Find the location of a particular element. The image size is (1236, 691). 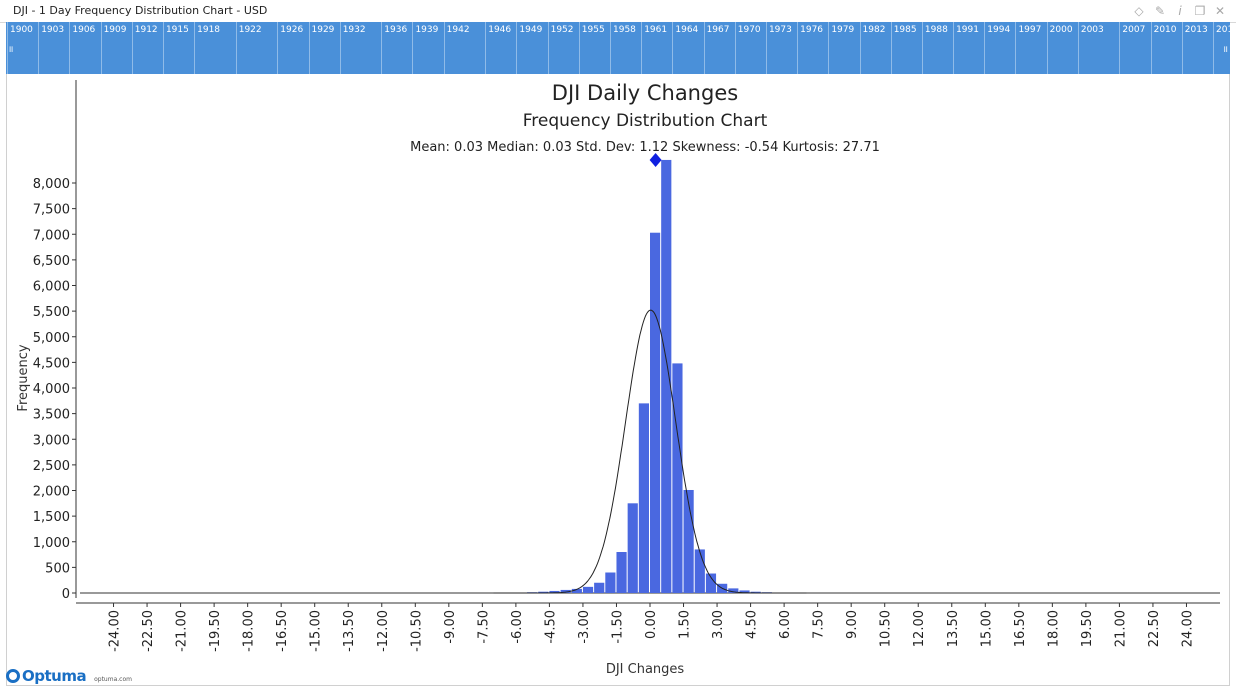

timeline-year: 1961 is located at coordinates (656, 30).